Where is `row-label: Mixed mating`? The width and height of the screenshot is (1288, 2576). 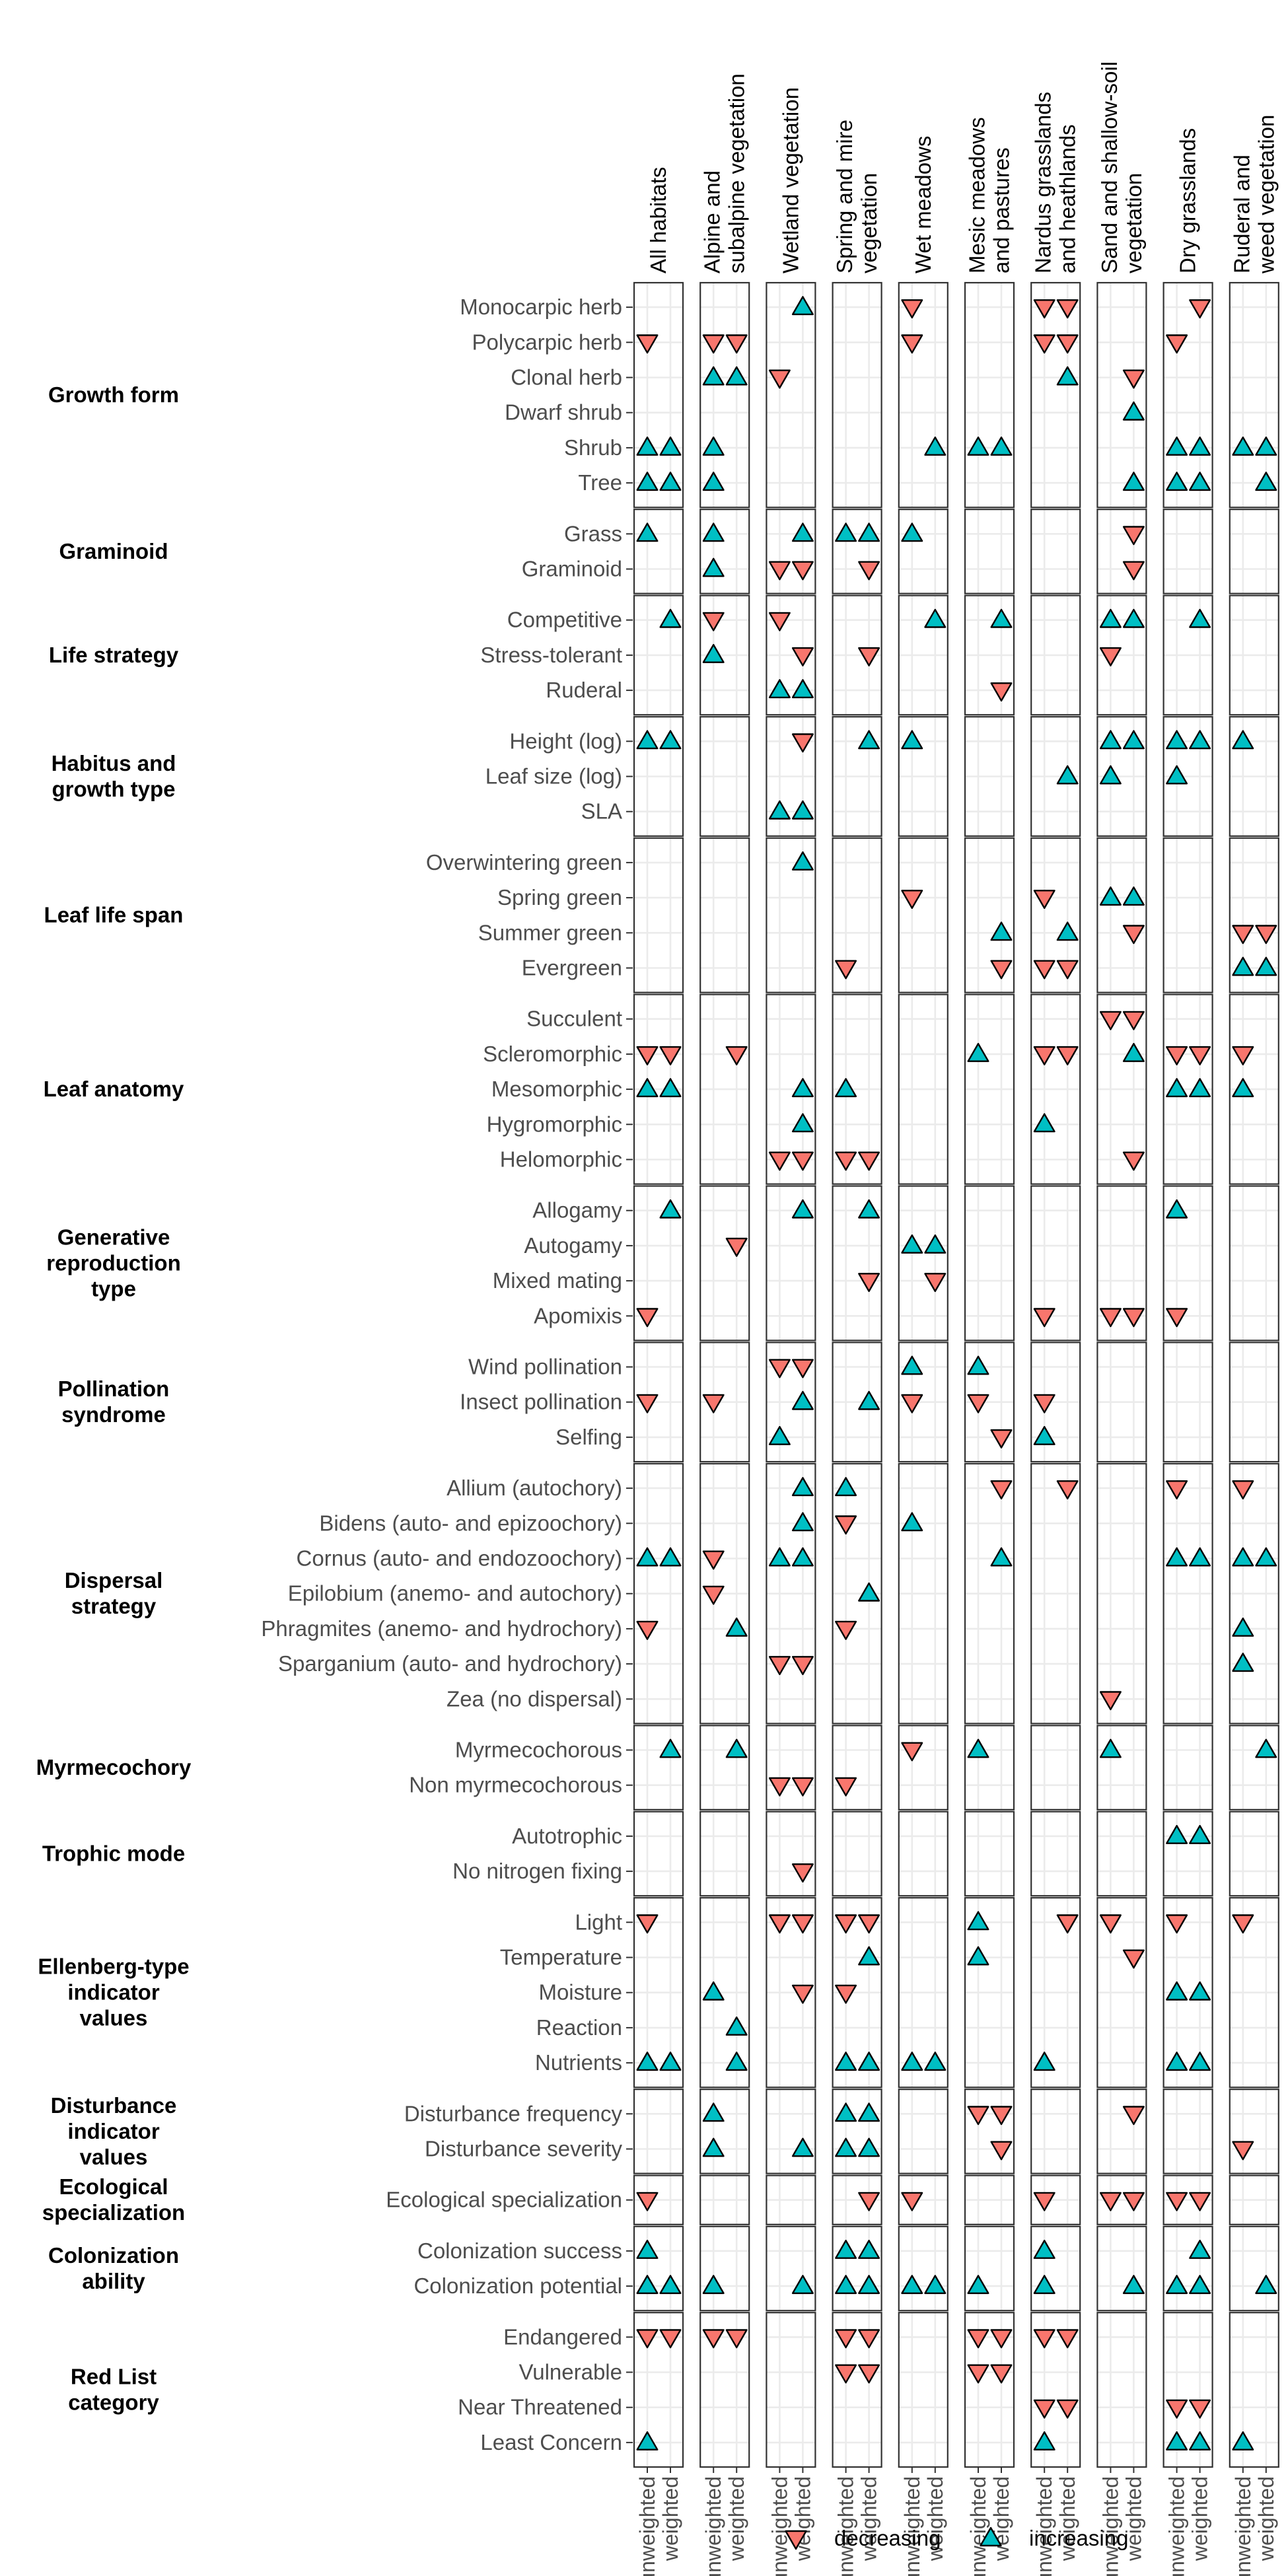
row-label: Mixed mating is located at coordinates (557, 1280).